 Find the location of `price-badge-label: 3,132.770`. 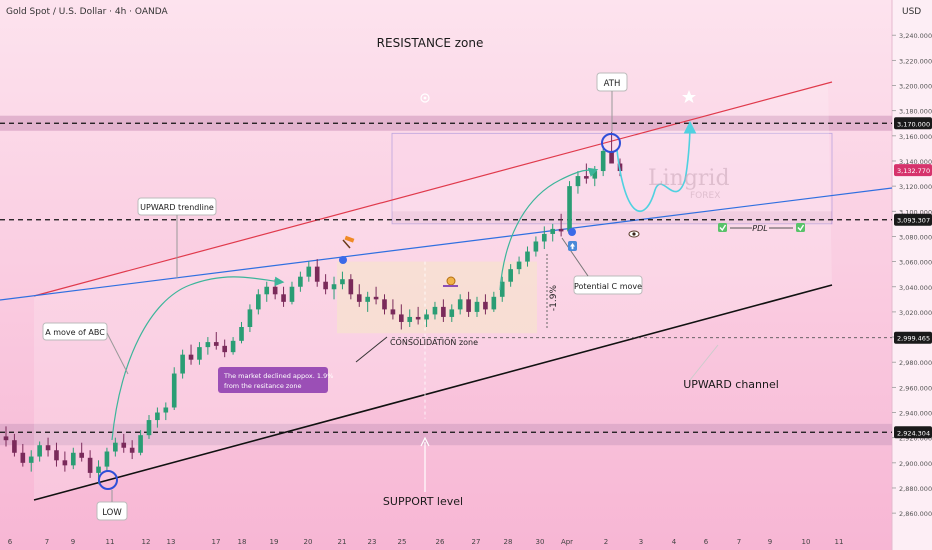

price-badge-label: 3,132.770 is located at coordinates (913, 171).